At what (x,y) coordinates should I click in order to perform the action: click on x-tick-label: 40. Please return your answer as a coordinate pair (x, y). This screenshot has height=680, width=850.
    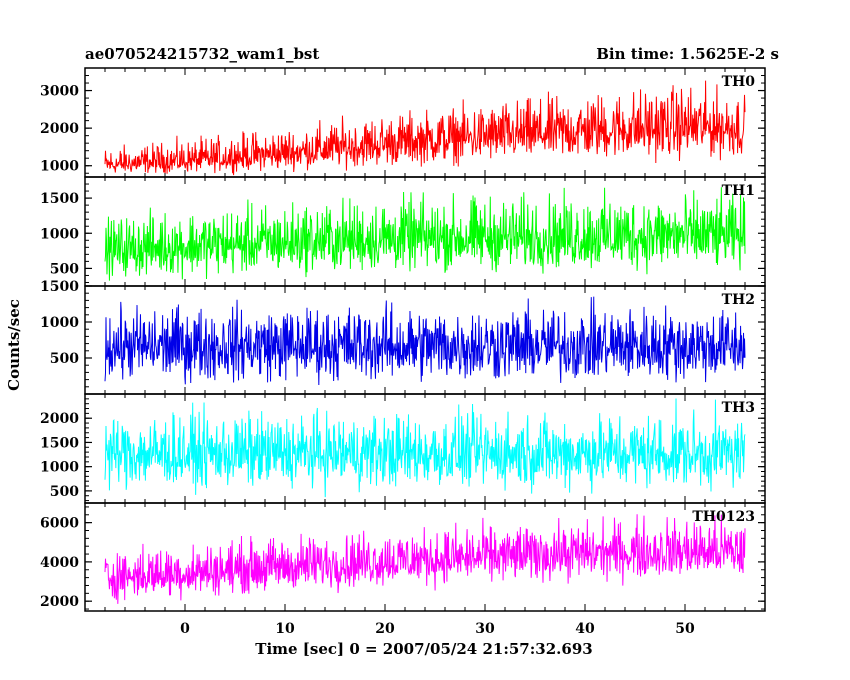
    Looking at the image, I should click on (585, 629).